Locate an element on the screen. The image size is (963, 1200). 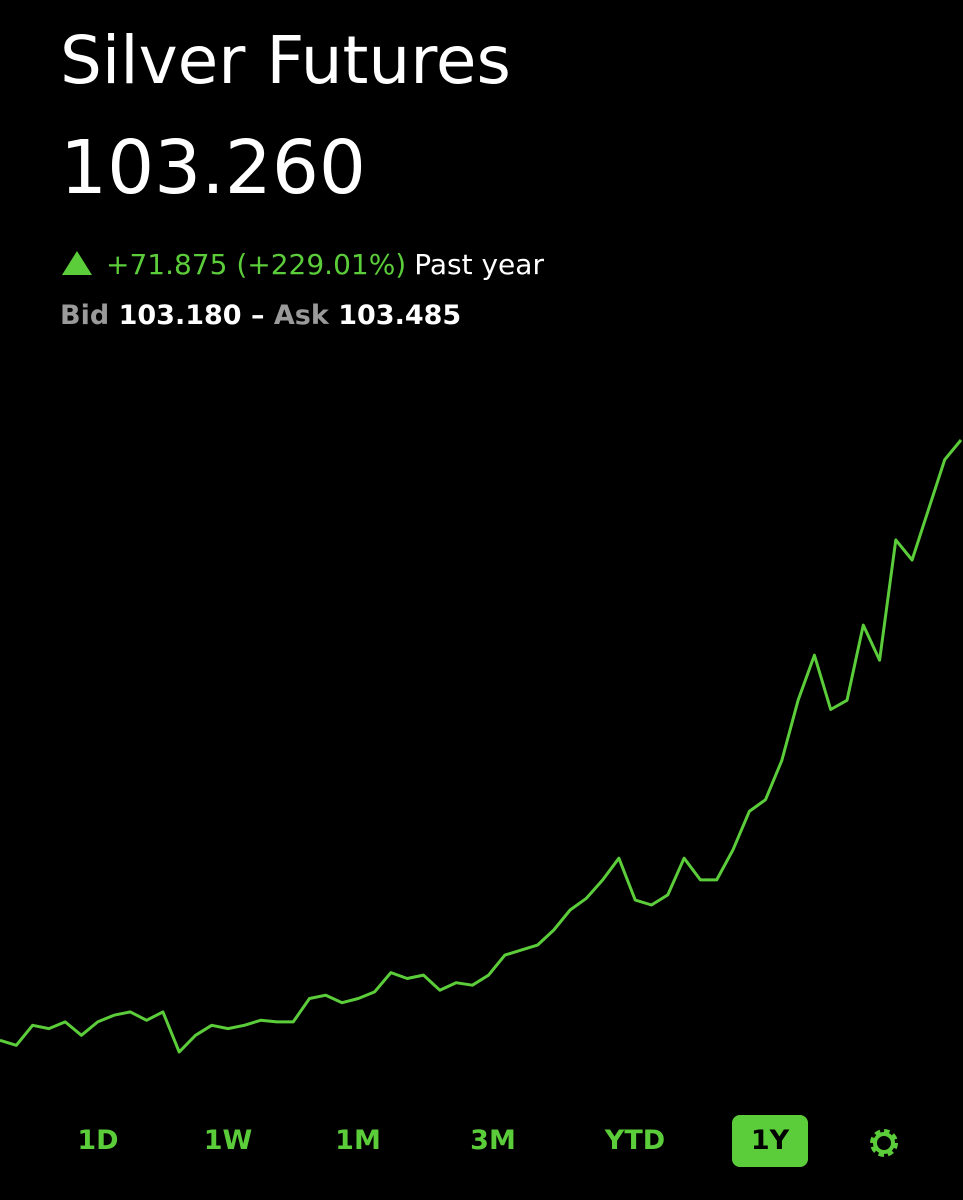
ask: 103.485 is located at coordinates (400, 315).